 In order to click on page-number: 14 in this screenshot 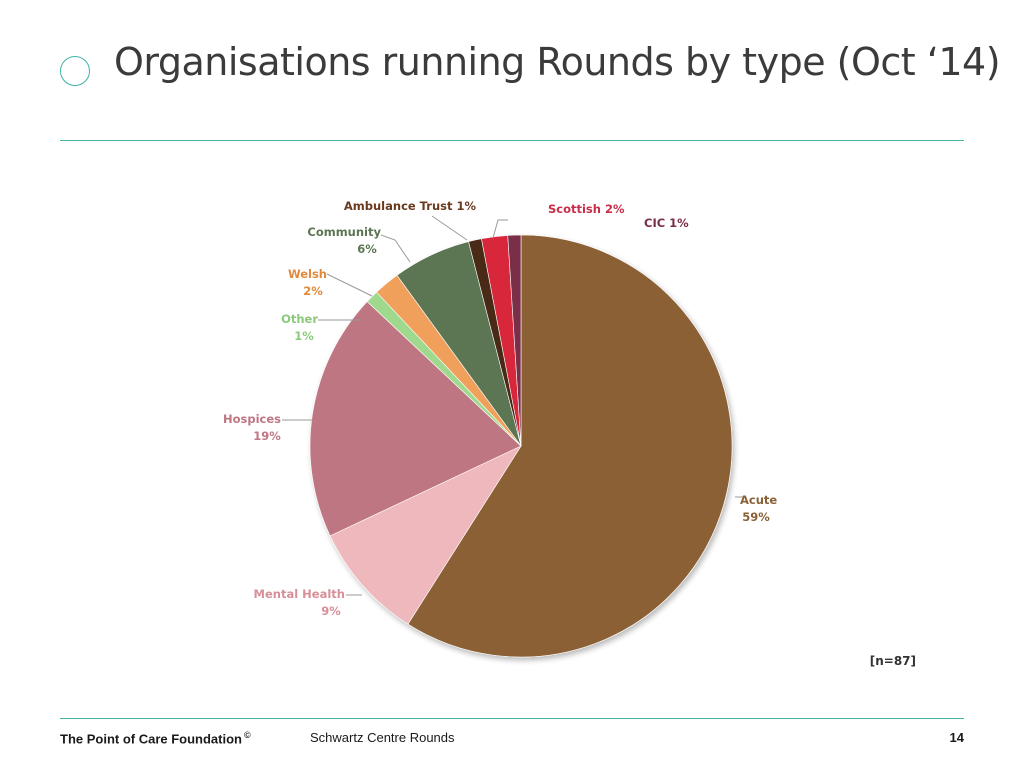, I will do `click(956, 737)`.